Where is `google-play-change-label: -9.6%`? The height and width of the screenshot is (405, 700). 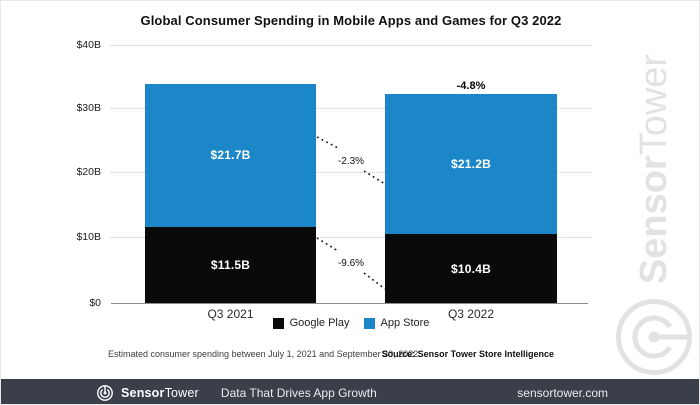 google-play-change-label: -9.6% is located at coordinates (351, 263).